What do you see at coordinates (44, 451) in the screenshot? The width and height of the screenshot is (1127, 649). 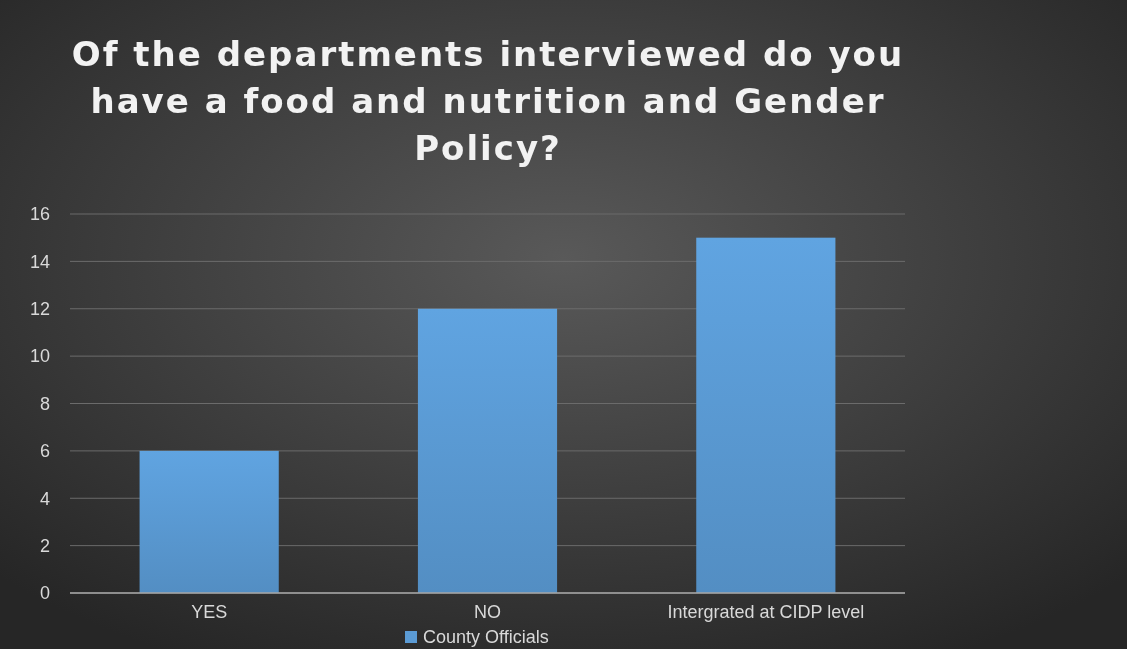 I see `y-tick-label: 6` at bounding box center [44, 451].